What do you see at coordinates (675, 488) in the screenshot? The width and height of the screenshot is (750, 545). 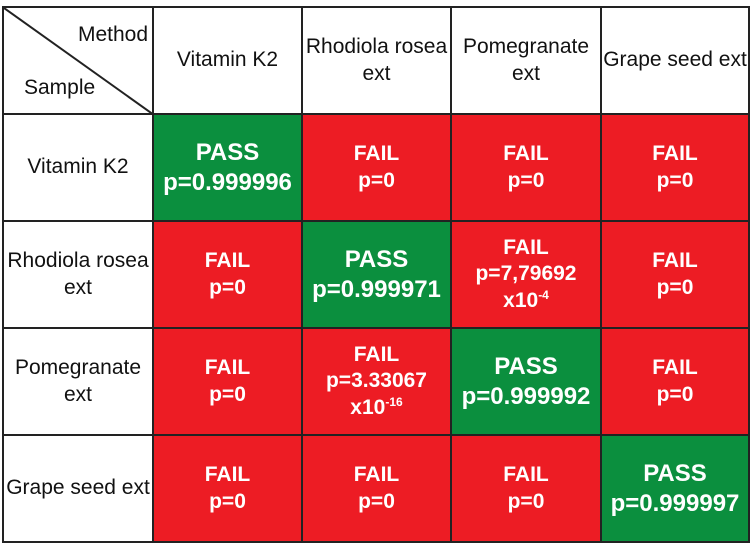 I see `pass-cell: PASS p=0.999997` at bounding box center [675, 488].